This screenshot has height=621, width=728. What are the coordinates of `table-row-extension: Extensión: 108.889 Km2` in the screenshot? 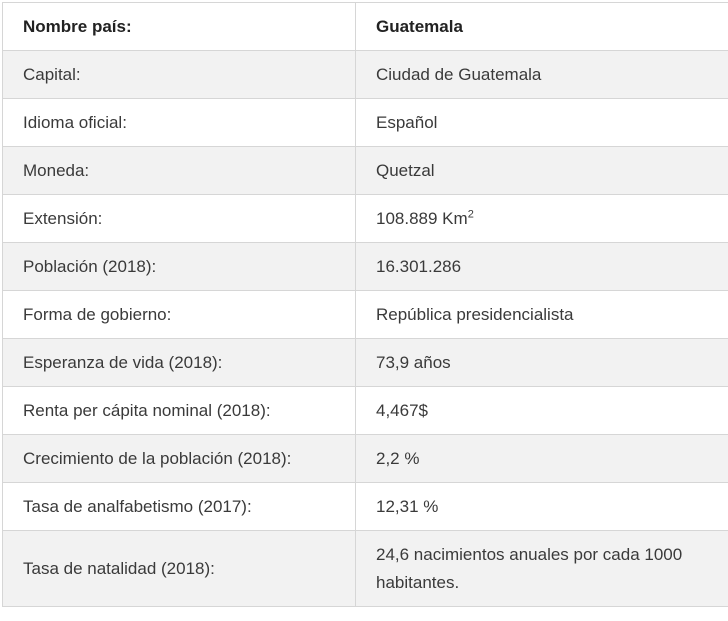 It's located at (365, 219).